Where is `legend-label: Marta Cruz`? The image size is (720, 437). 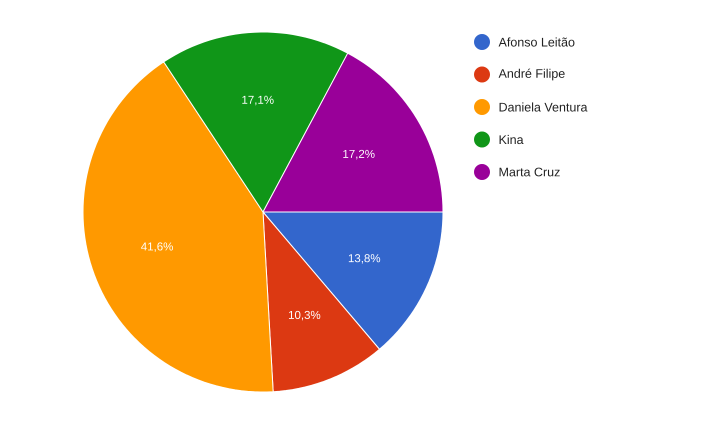 legend-label: Marta Cruz is located at coordinates (530, 172).